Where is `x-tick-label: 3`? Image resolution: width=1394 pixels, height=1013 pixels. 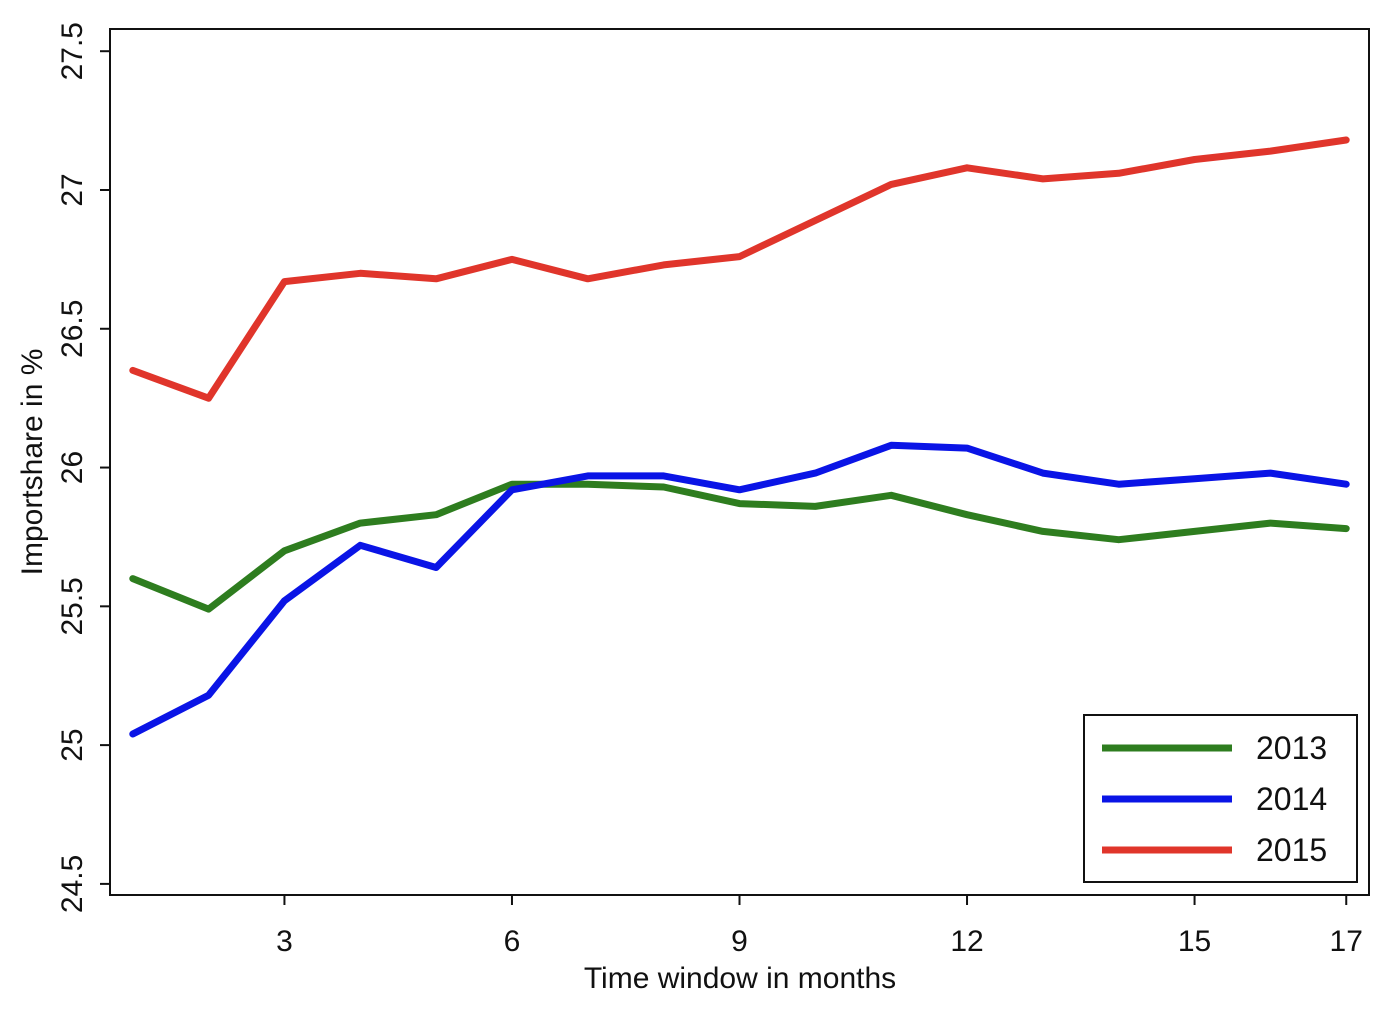
x-tick-label: 3 is located at coordinates (284, 941).